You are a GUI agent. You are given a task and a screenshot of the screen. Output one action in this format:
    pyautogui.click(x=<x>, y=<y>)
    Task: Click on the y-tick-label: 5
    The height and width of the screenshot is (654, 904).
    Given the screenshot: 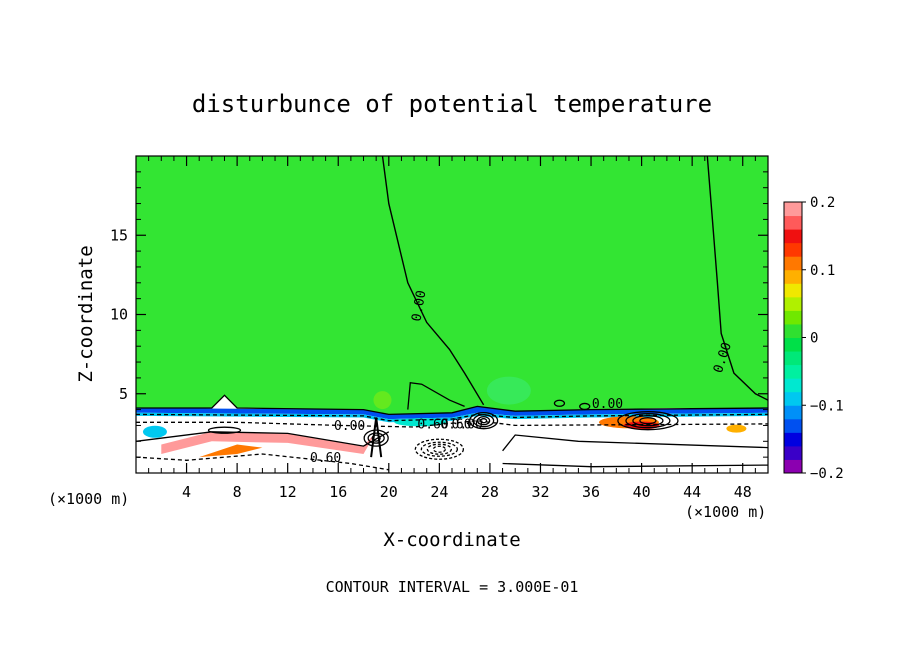 What is the action you would take?
    pyautogui.click(x=123, y=394)
    